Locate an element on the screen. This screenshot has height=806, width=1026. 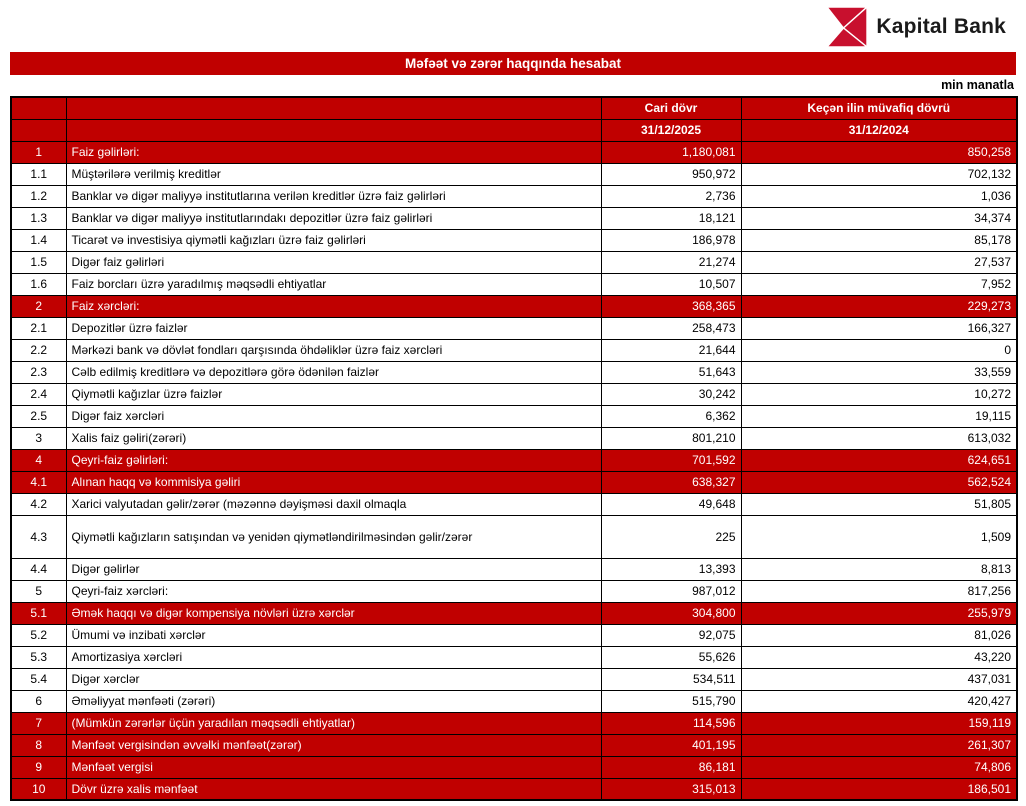
table-row: 5.4 Digər xərclər 534,511 437,031 is located at coordinates (514, 679).